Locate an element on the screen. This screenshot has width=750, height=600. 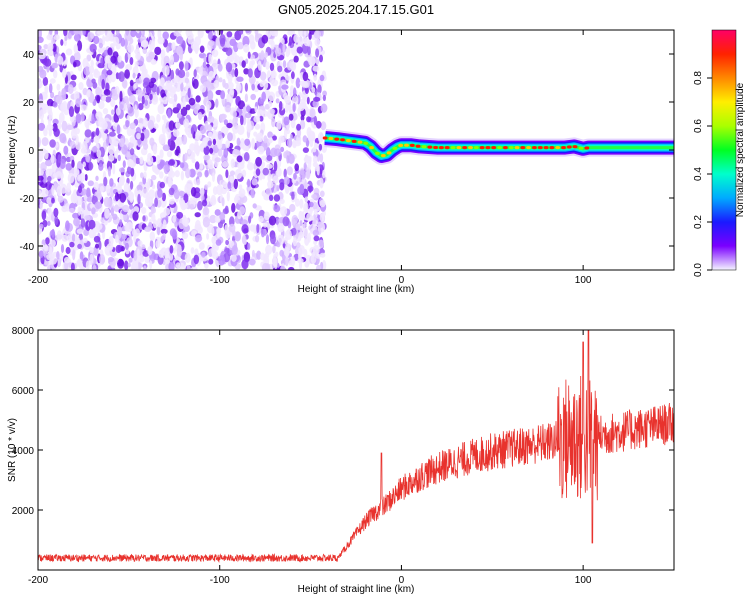
colorbar-tick-label: 0.6 is located at coordinates (698, 126).